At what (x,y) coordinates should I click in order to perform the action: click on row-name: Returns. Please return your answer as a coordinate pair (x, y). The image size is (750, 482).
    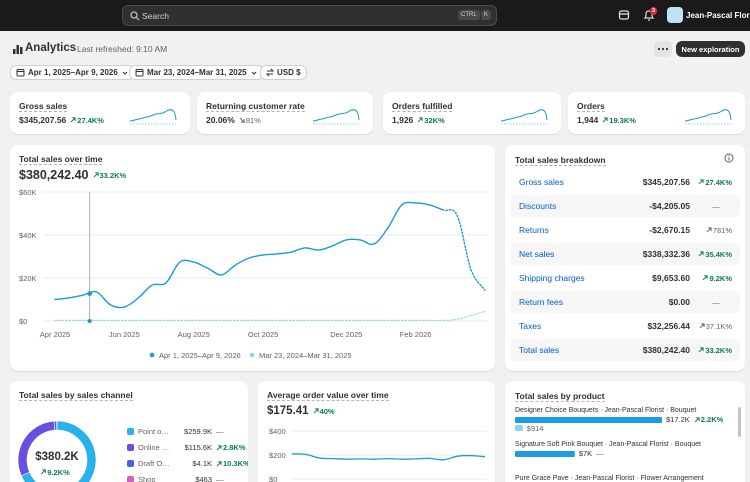
    Looking at the image, I should click on (534, 230).